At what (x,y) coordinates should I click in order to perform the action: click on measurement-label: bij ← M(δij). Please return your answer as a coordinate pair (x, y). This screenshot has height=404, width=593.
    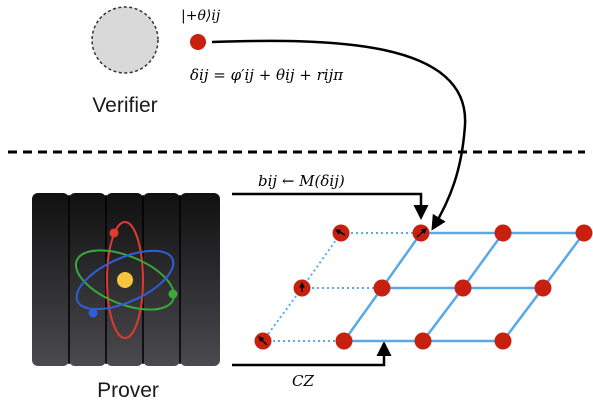
    Looking at the image, I should click on (301, 181).